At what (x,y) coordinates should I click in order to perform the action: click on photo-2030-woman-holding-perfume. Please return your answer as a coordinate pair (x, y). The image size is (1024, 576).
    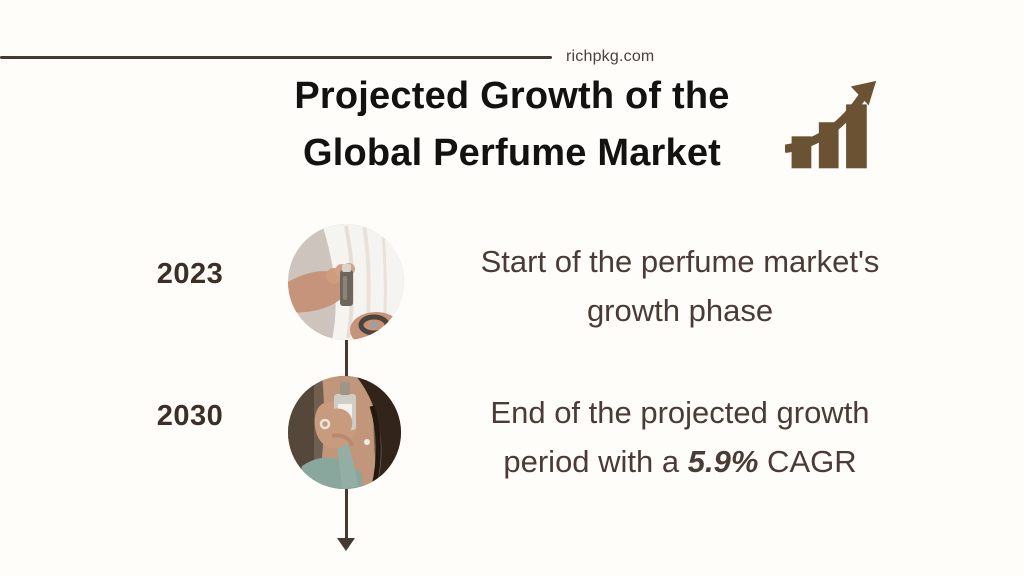
    Looking at the image, I should click on (344, 432).